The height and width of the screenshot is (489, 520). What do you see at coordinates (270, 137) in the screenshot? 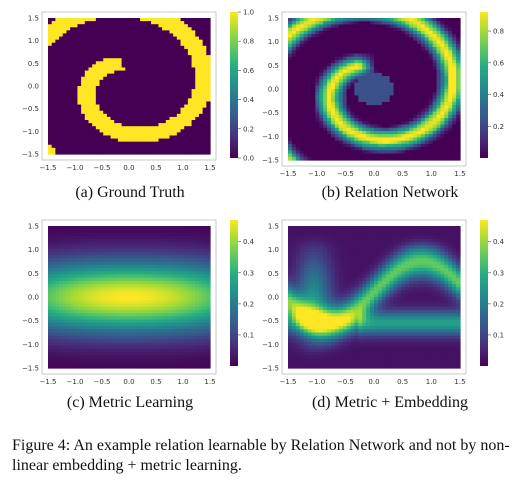
I see `y-tick-label: −1.0` at bounding box center [270, 137].